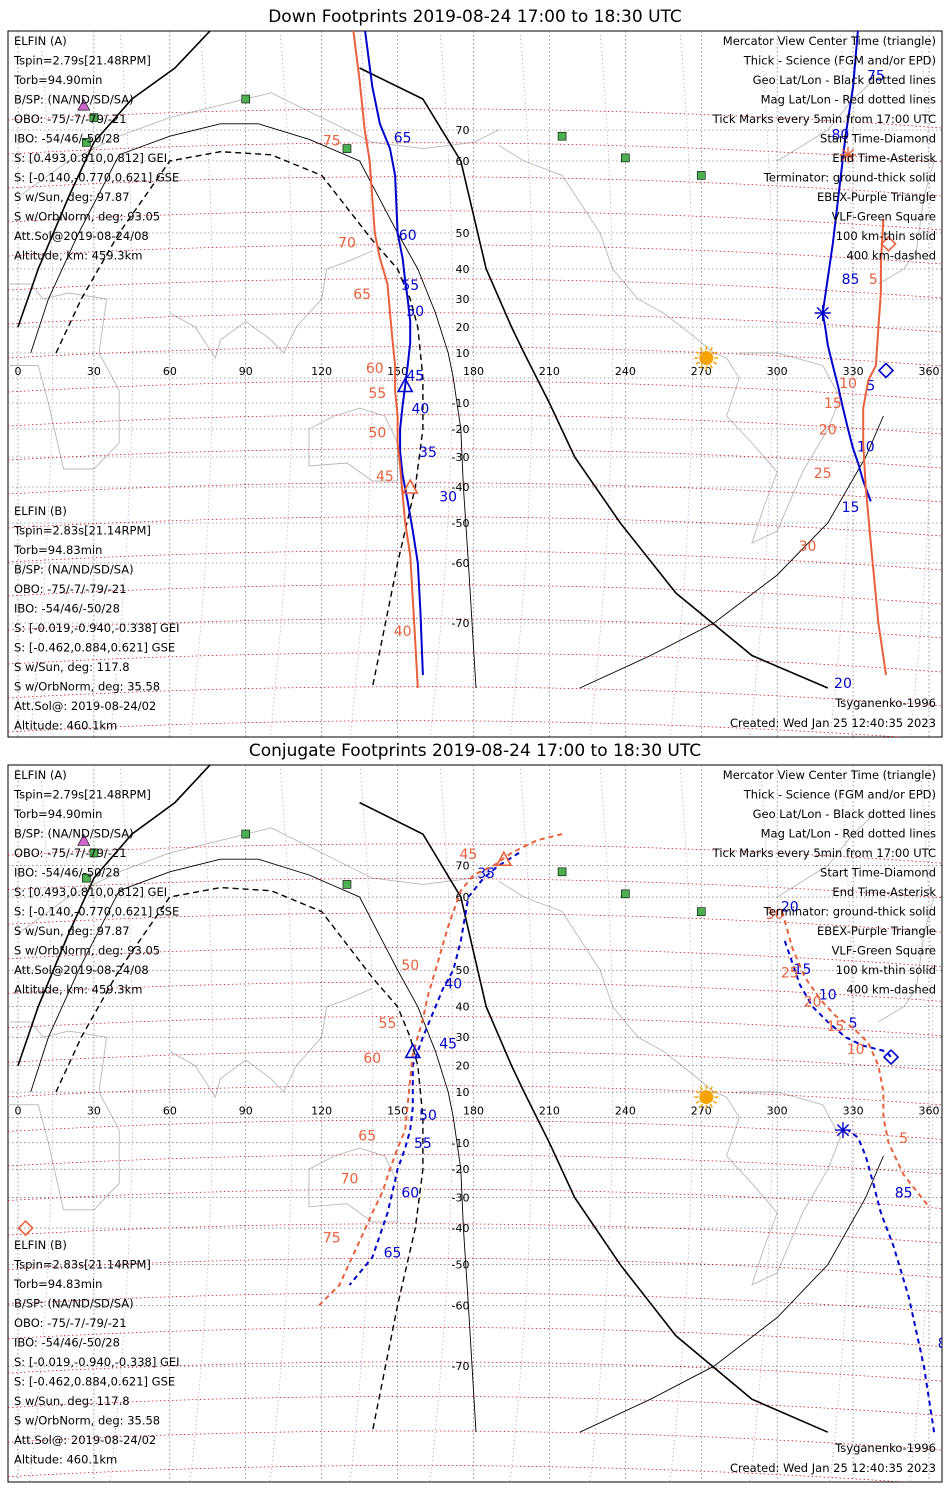 This screenshot has height=1500, width=950. I want to click on track-time-label: 75, so click(876, 76).